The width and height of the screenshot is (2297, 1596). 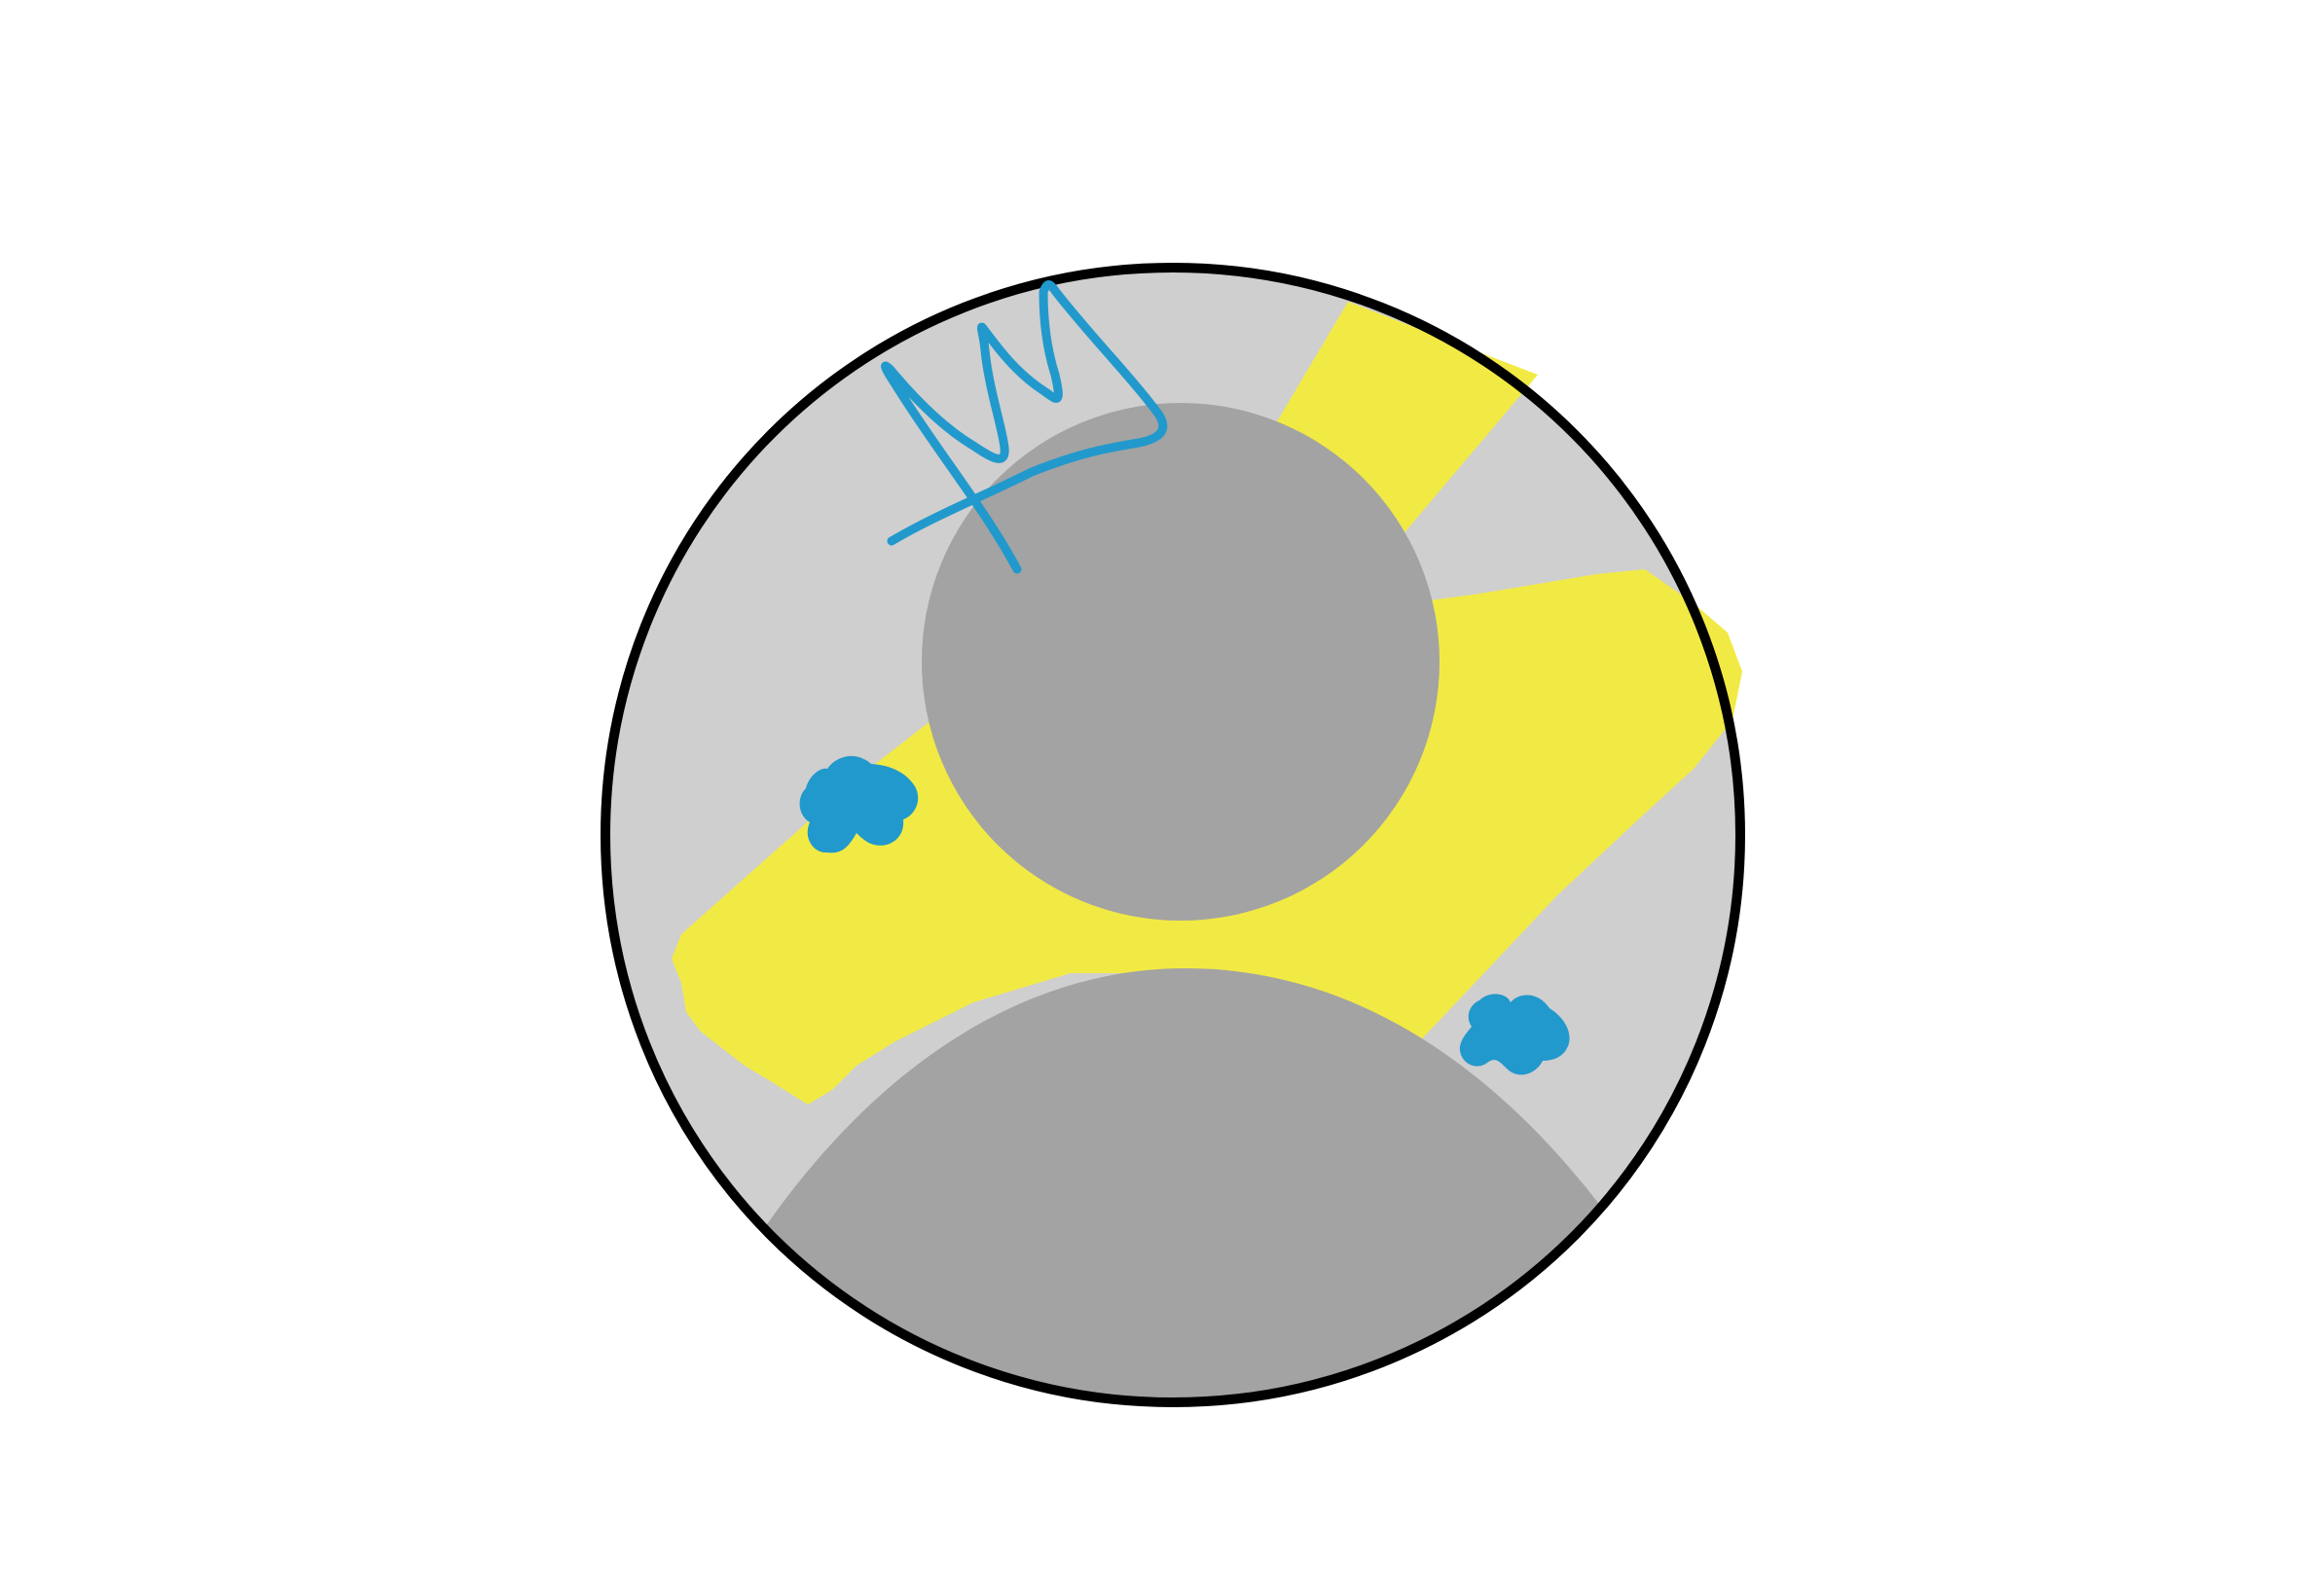 I want to click on blue-blobs, so click(x=1184, y=915).